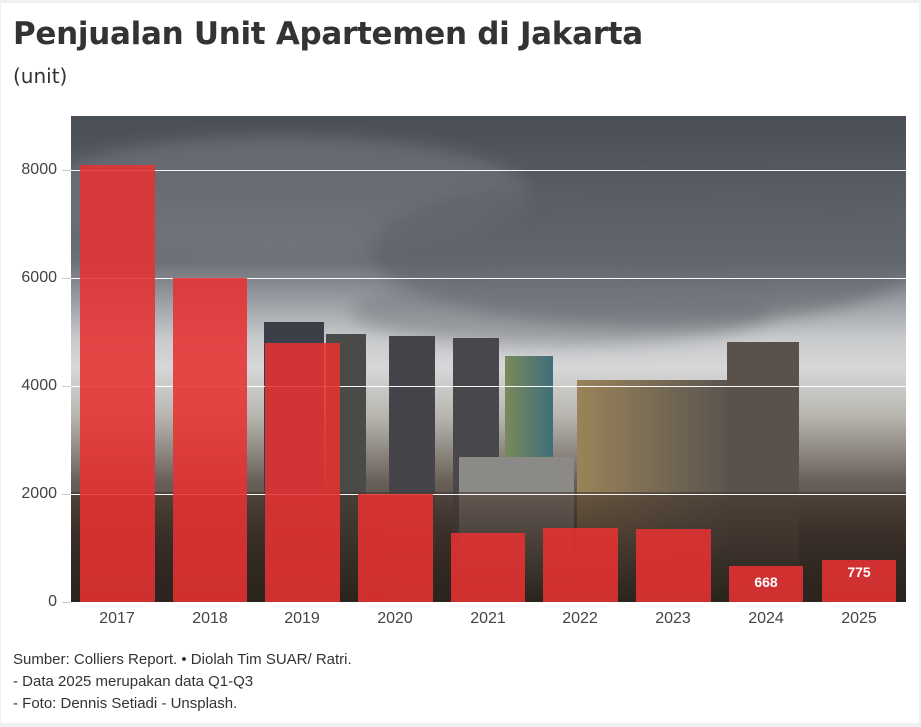 This screenshot has height=727, width=921. I want to click on x-tick-label: 2018, so click(210, 618).